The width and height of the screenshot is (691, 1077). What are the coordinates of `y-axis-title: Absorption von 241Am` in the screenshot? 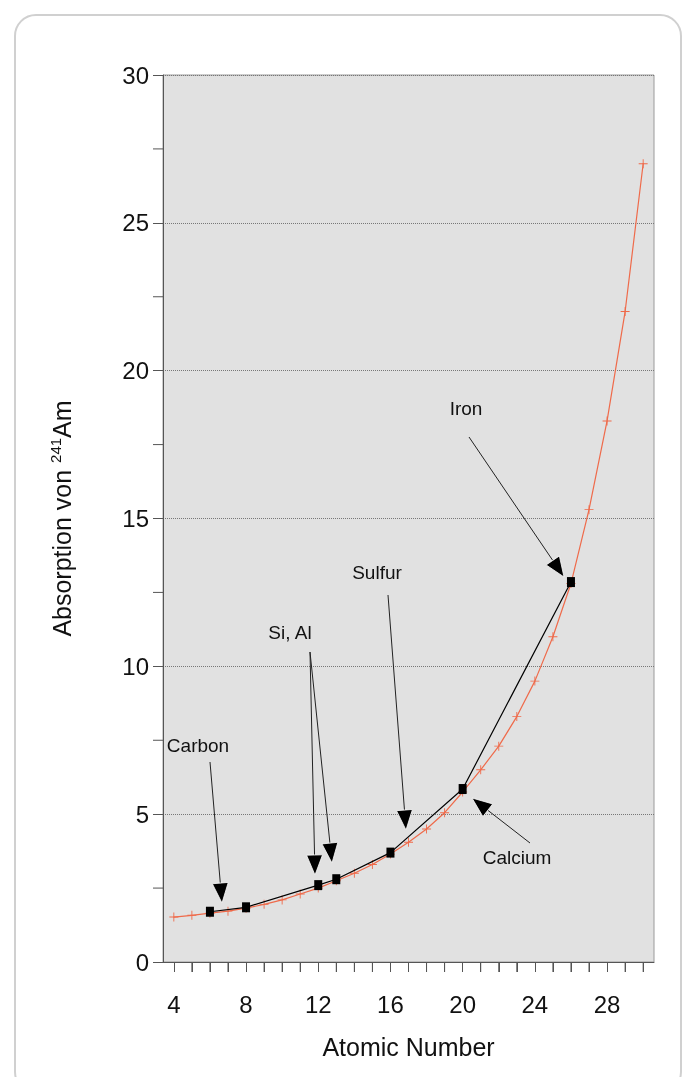 It's located at (61, 518).